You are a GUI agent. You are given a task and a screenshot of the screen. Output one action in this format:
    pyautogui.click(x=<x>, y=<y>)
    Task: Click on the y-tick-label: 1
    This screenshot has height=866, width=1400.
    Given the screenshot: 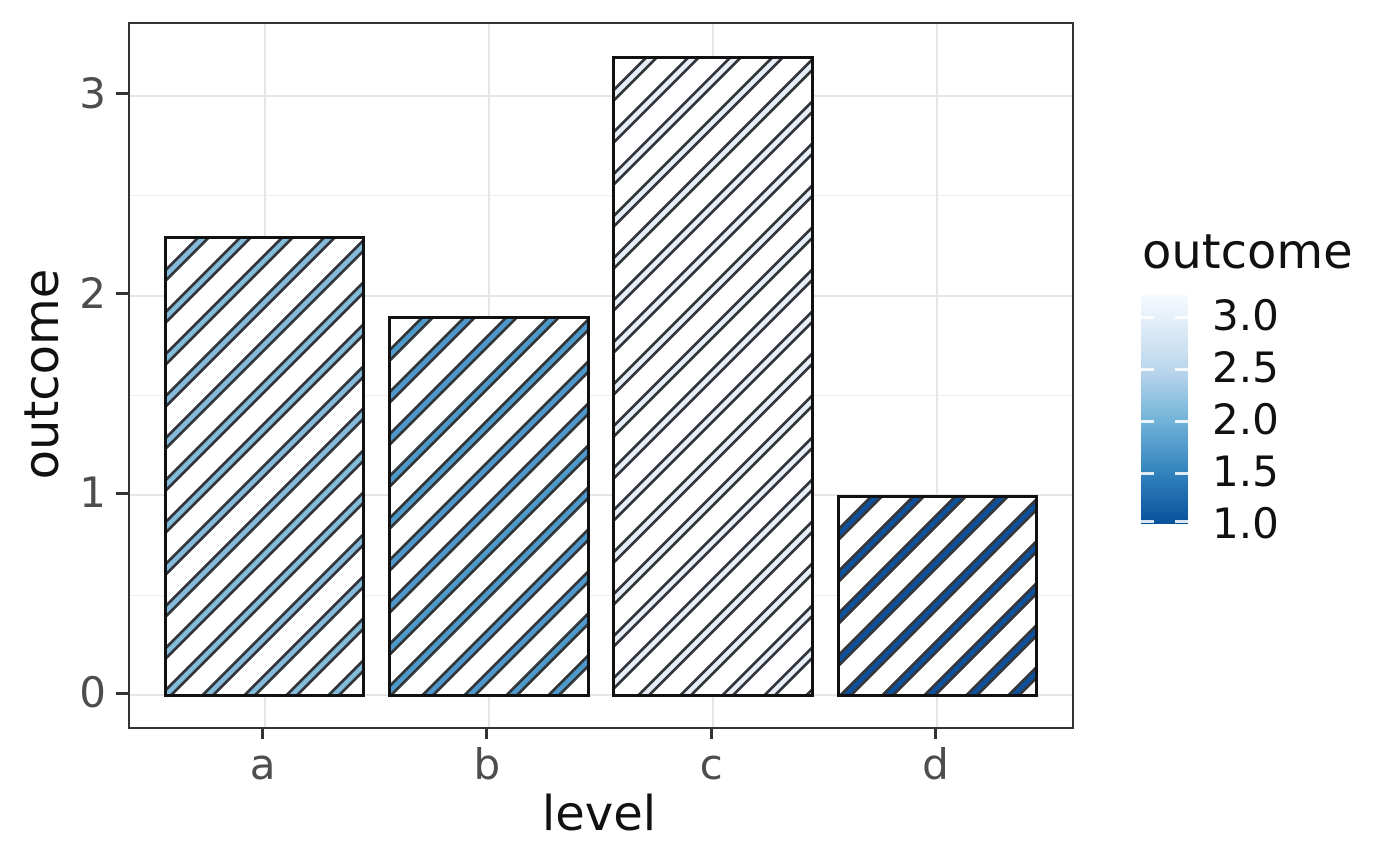 What is the action you would take?
    pyautogui.click(x=92, y=493)
    